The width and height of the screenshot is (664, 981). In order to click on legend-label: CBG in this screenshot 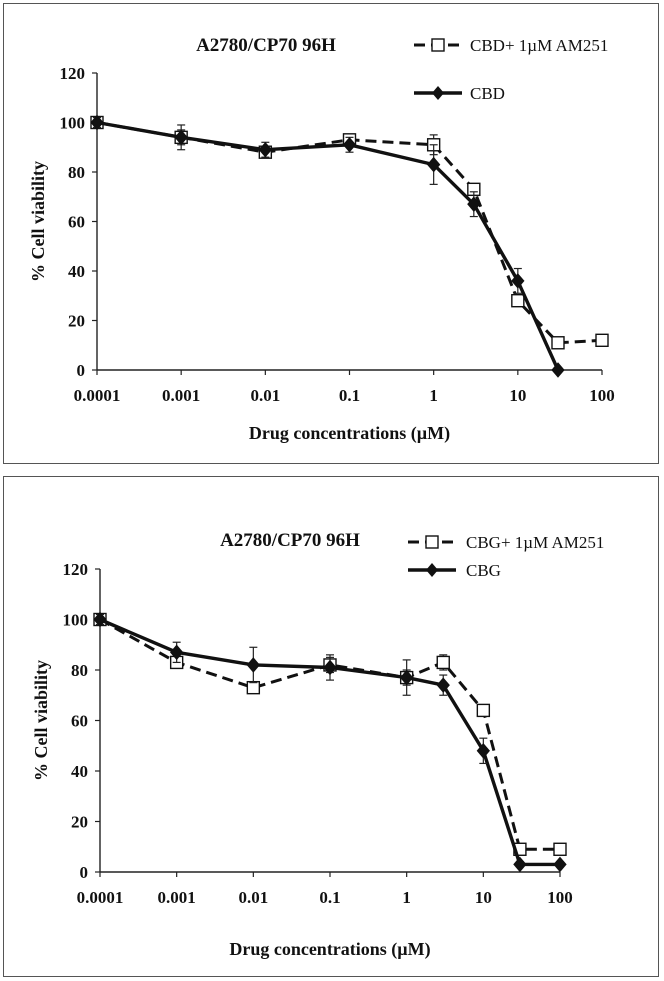, I will do `click(483, 570)`.